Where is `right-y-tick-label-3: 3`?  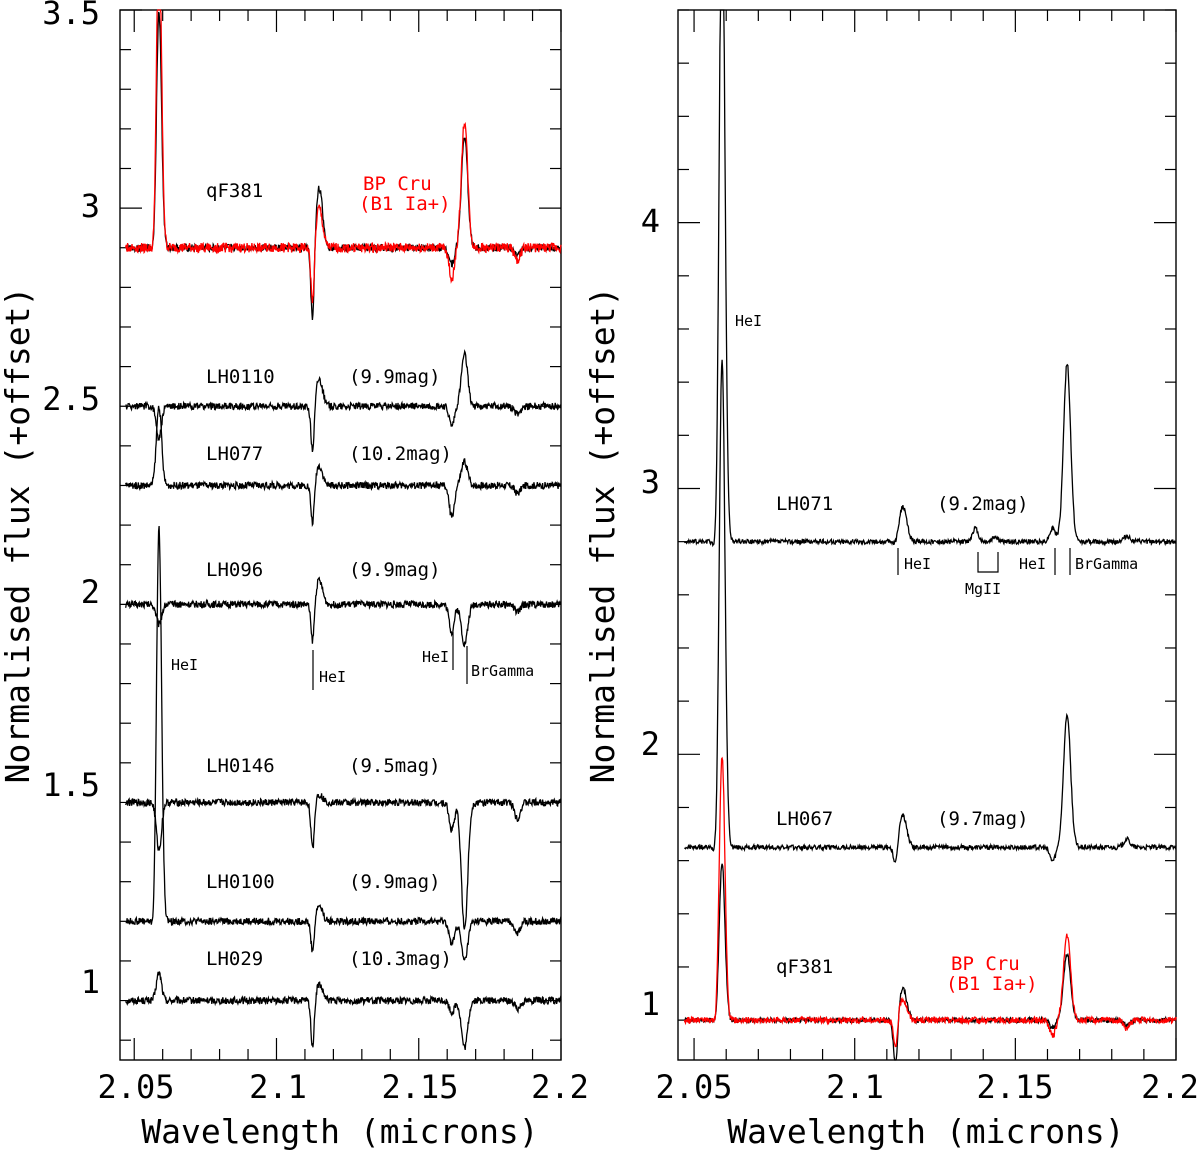
right-y-tick-label-3: 3 is located at coordinates (650, 482).